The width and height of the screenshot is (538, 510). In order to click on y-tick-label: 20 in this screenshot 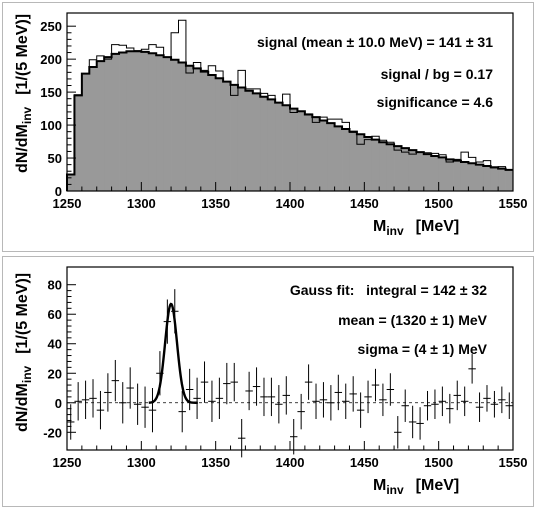, I will do `click(55, 373)`.